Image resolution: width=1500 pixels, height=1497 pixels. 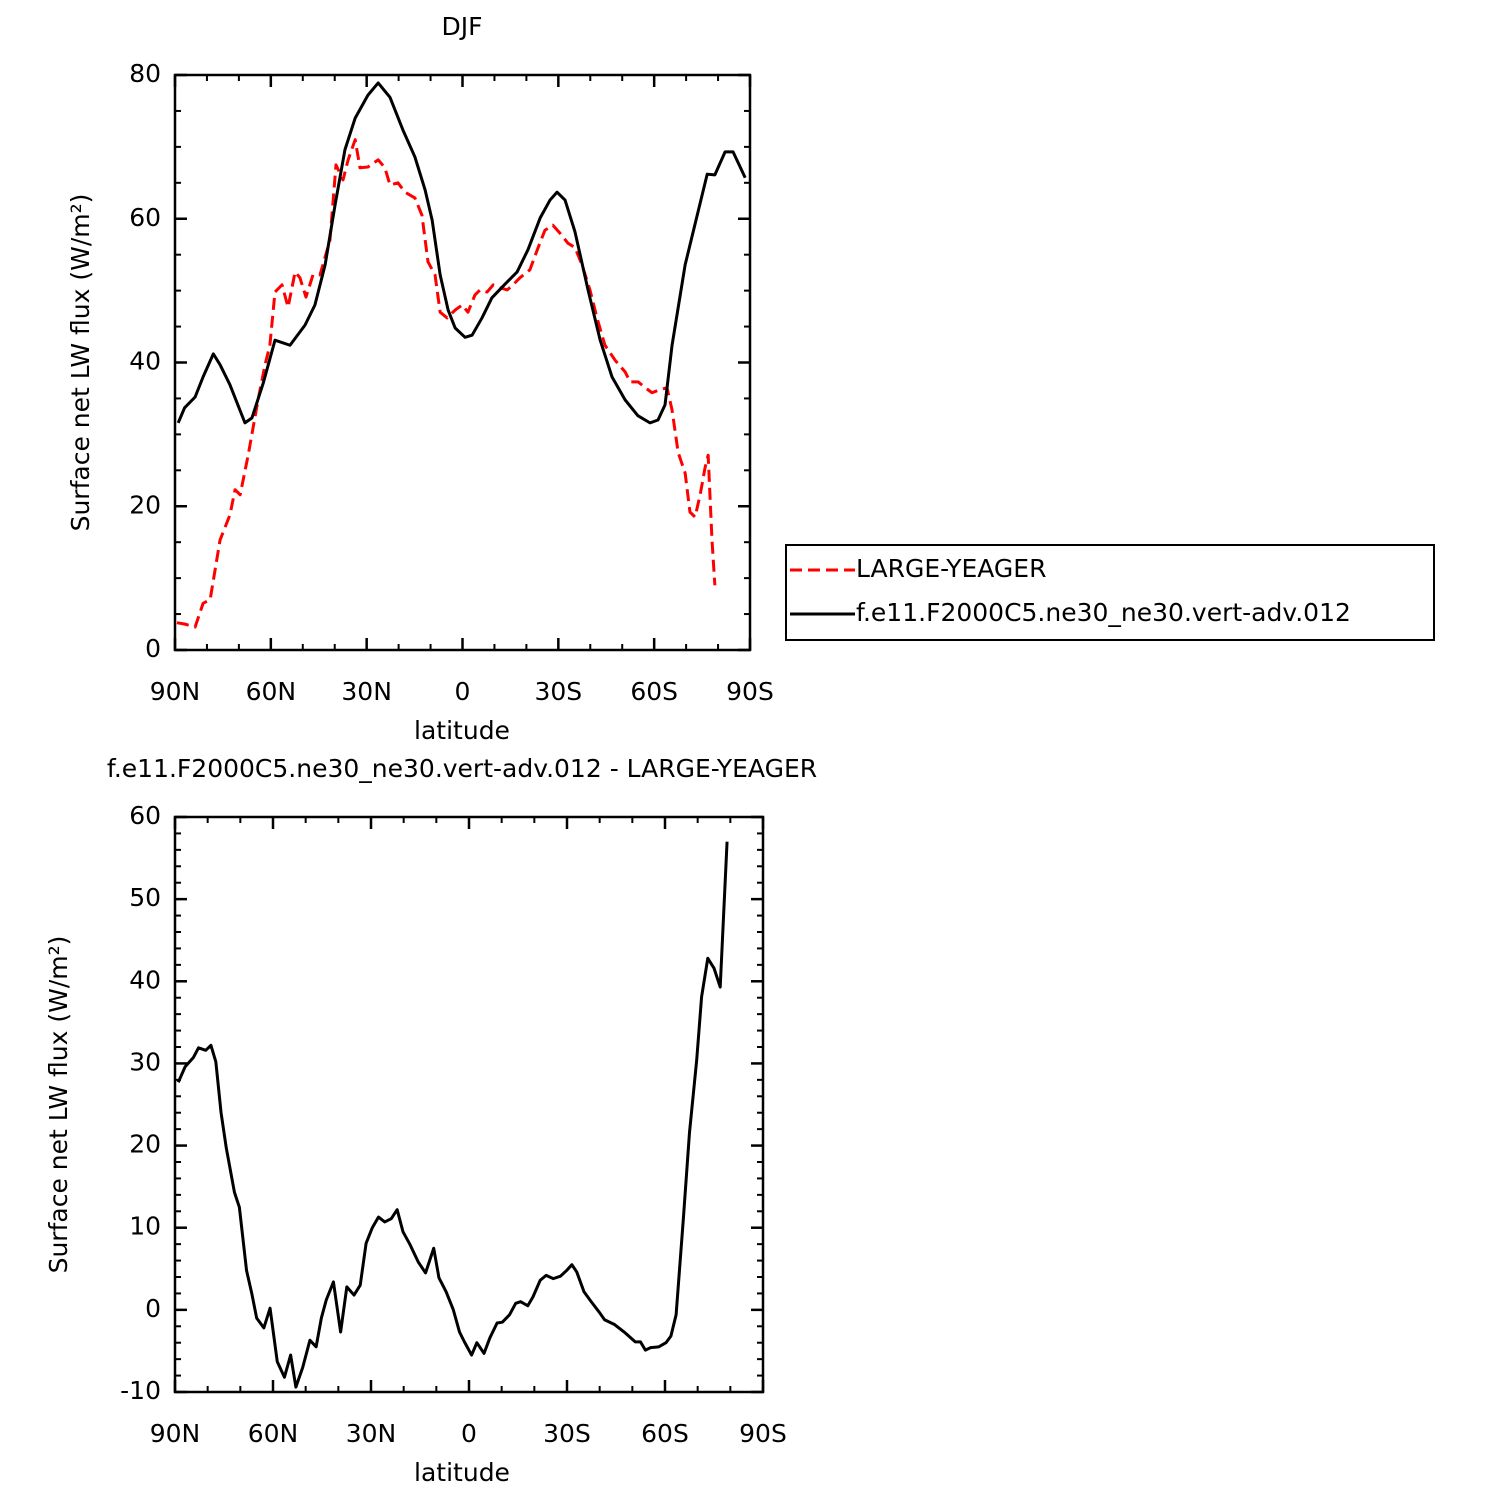 What do you see at coordinates (145, 897) in the screenshot?
I see `y-tick-label: 50` at bounding box center [145, 897].